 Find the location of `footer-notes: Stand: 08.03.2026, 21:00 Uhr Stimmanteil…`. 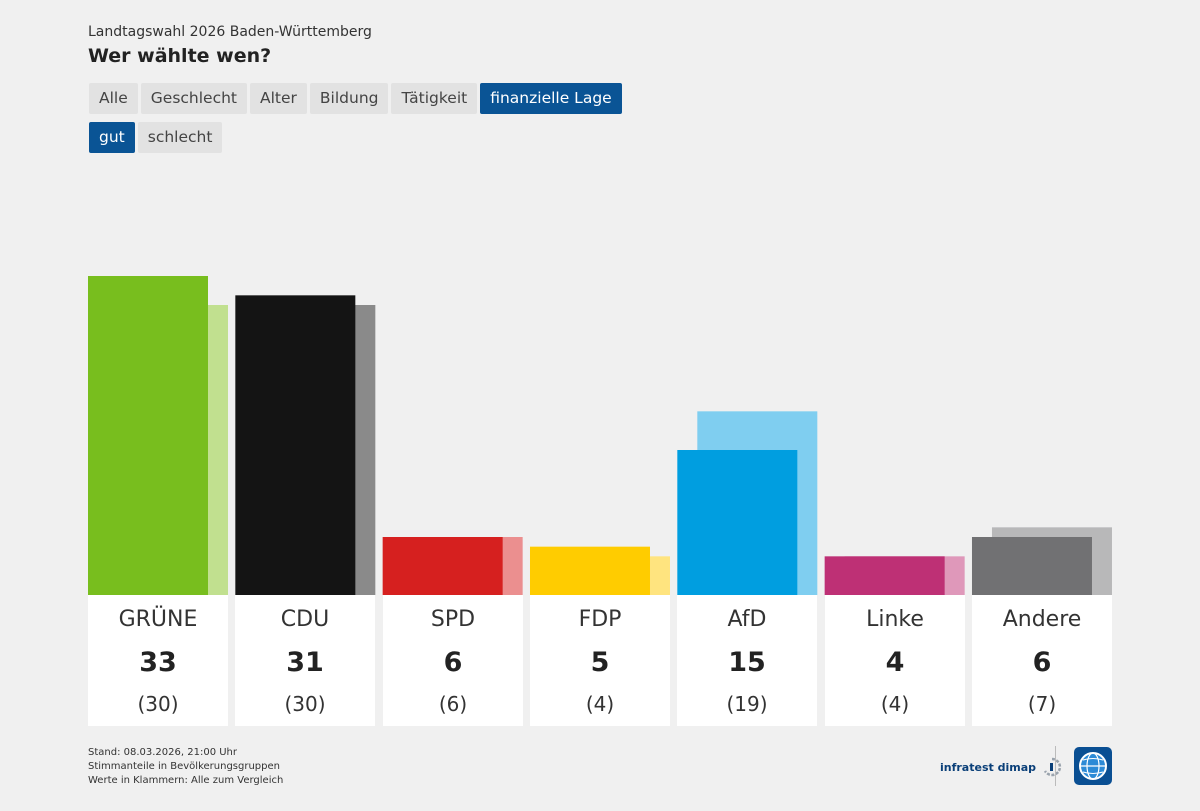

footer-notes: Stand: 08.03.2026, 21:00 Uhr Stimmanteil… is located at coordinates (185, 767).